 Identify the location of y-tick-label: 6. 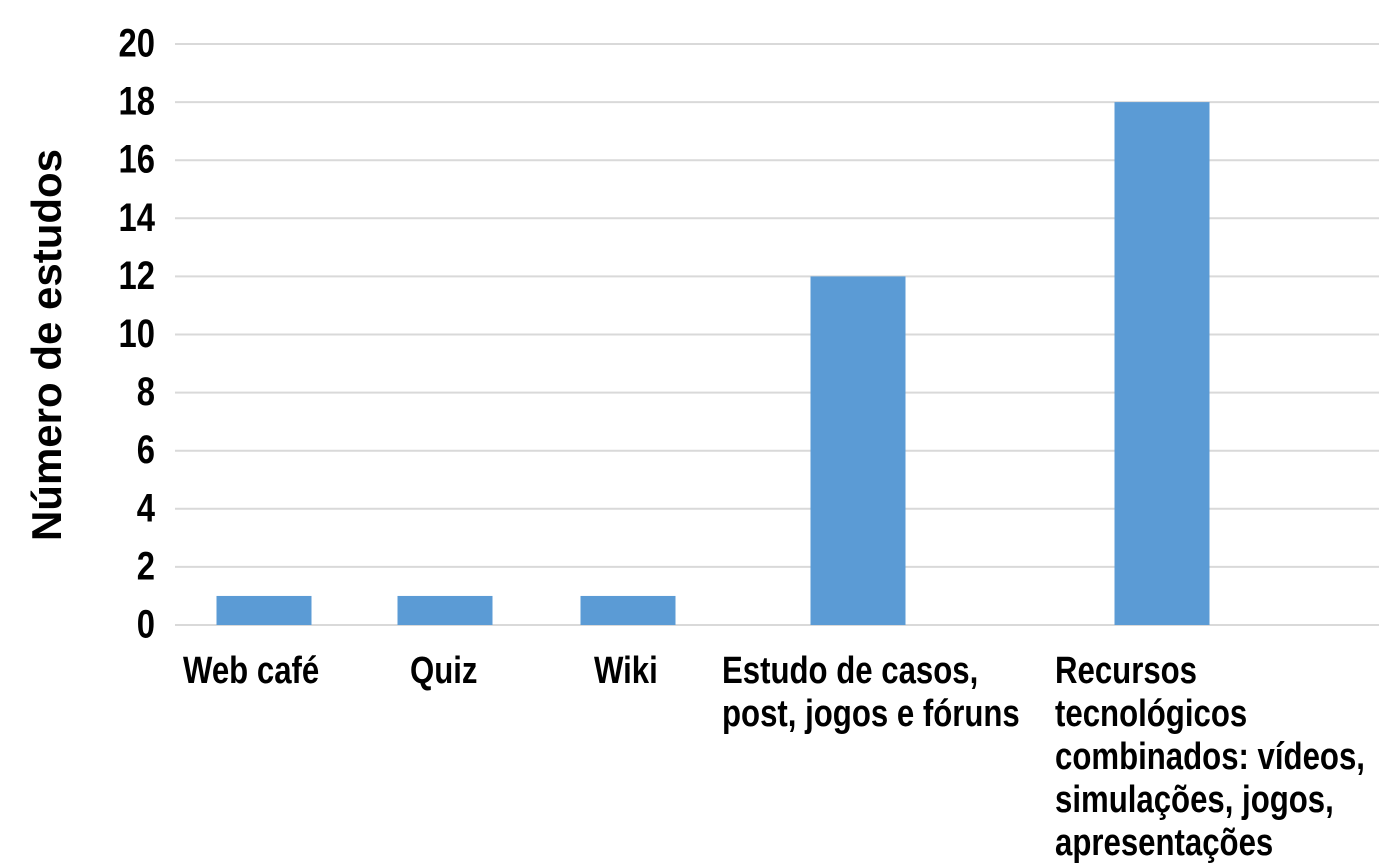
(146, 449).